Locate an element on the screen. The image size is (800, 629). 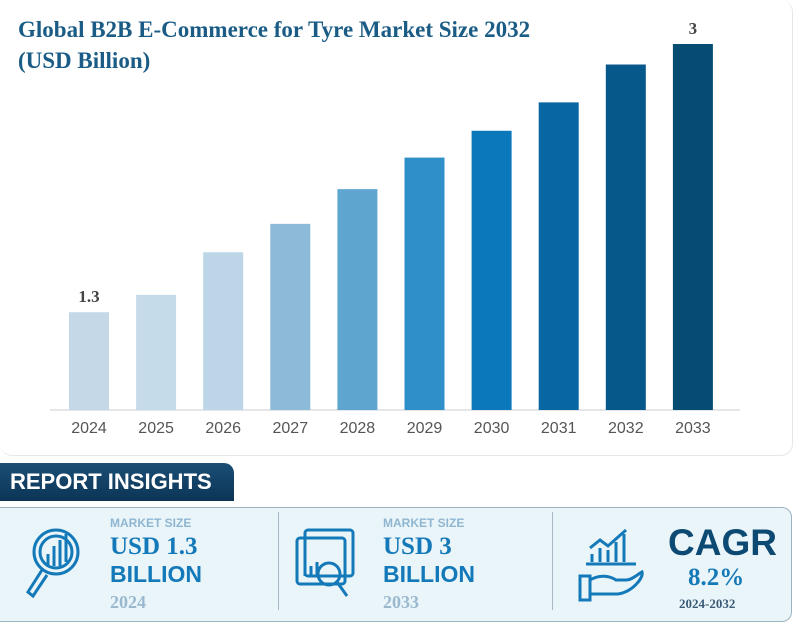
bar-2026 is located at coordinates (223, 331).